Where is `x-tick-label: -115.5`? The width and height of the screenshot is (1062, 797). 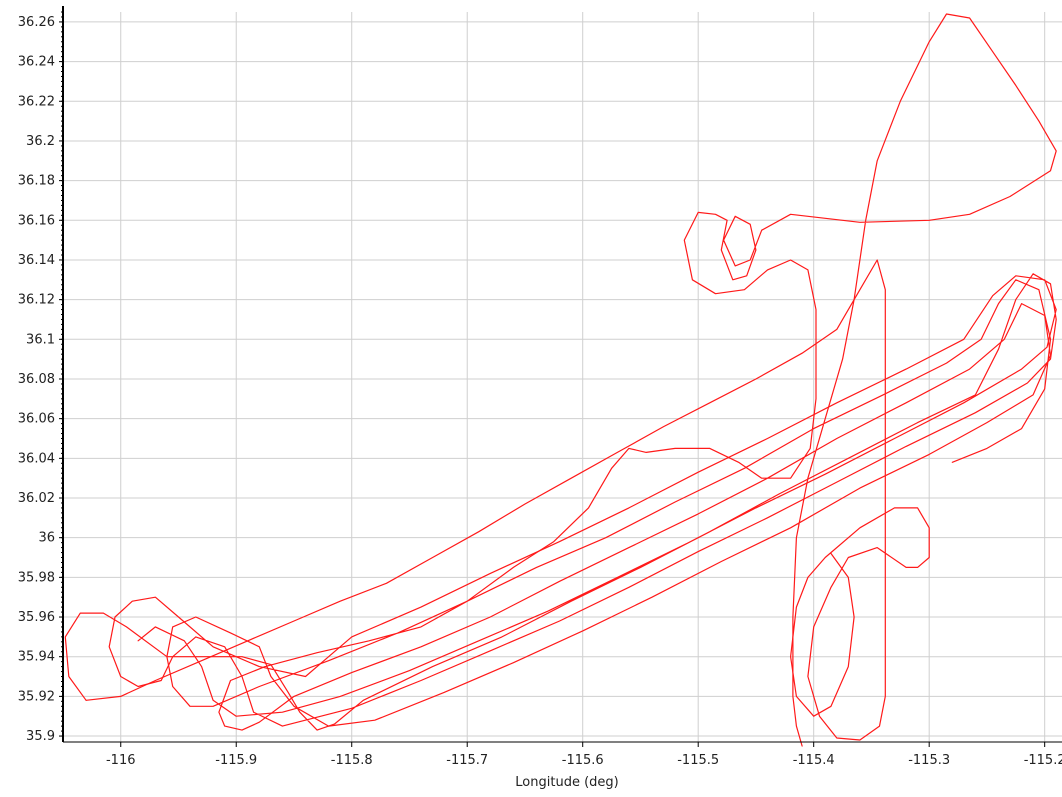
x-tick-label: -115.5 is located at coordinates (698, 760).